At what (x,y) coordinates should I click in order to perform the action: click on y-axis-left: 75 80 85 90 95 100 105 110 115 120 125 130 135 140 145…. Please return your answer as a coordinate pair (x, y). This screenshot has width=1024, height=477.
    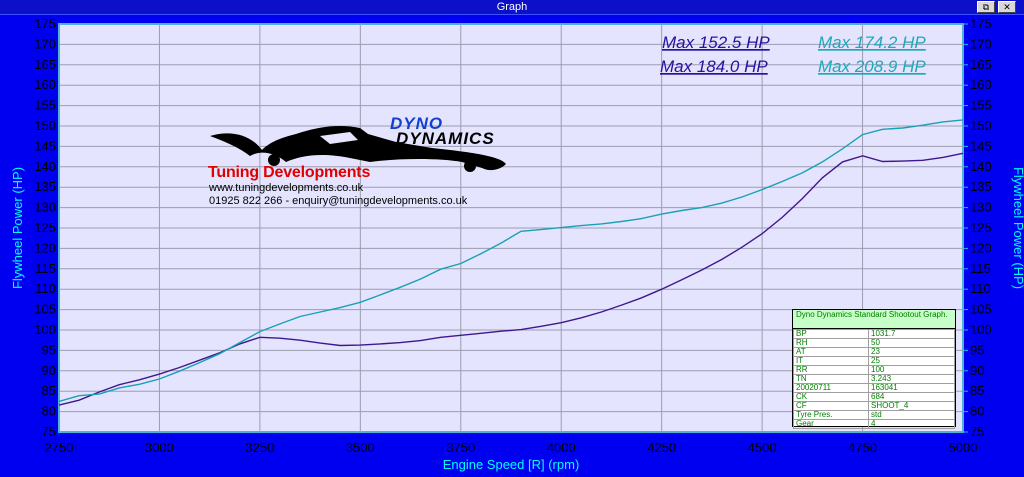
    Looking at the image, I should click on (45, 227).